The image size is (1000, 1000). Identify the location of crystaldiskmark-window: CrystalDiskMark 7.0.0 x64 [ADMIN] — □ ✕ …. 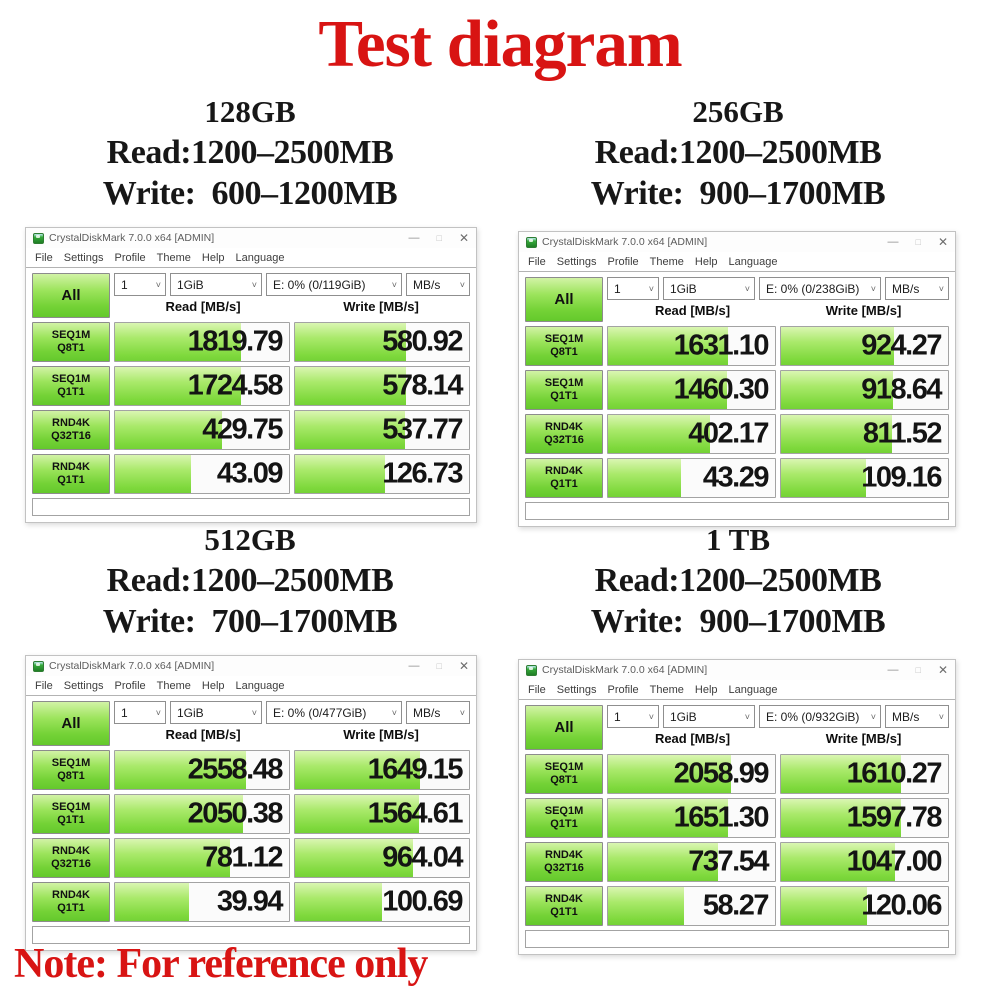
(251, 375).